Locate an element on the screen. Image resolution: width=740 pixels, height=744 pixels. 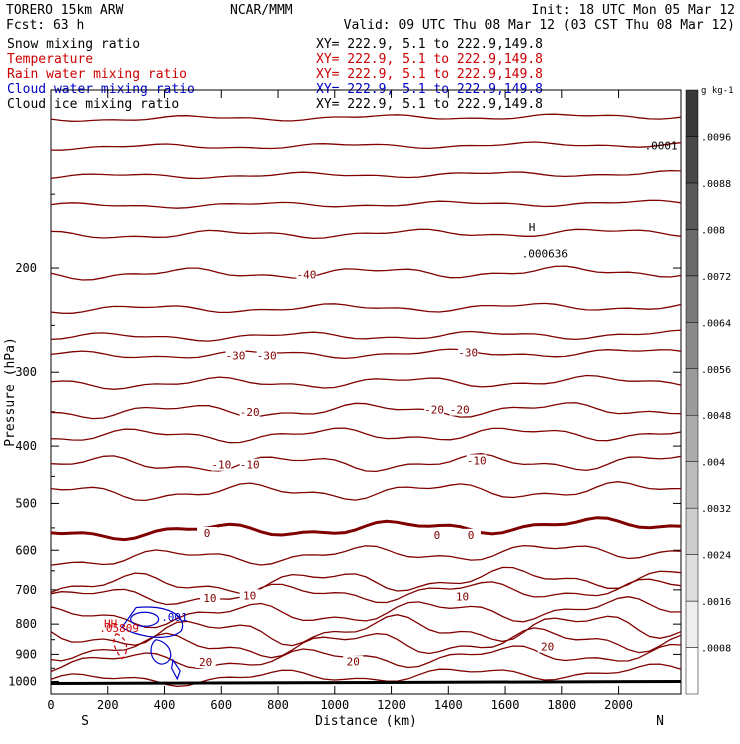
rain-water-contour is located at coordinates (120, 646).